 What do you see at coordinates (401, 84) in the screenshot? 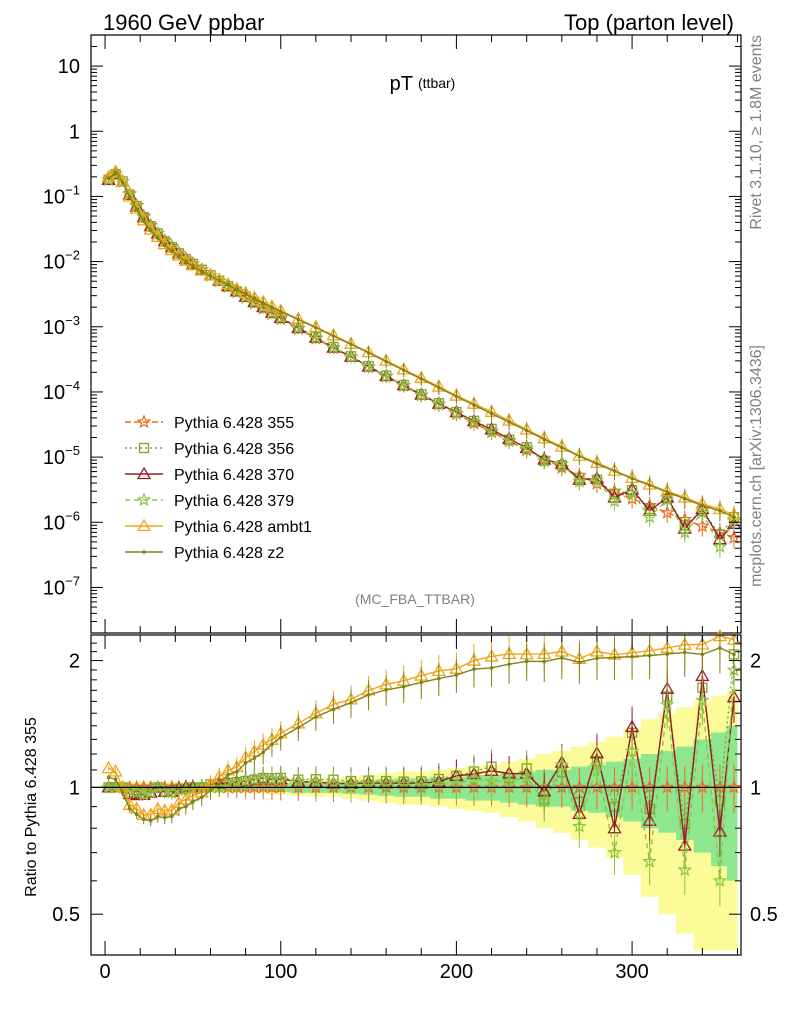
I see `plot-title: pT` at bounding box center [401, 84].